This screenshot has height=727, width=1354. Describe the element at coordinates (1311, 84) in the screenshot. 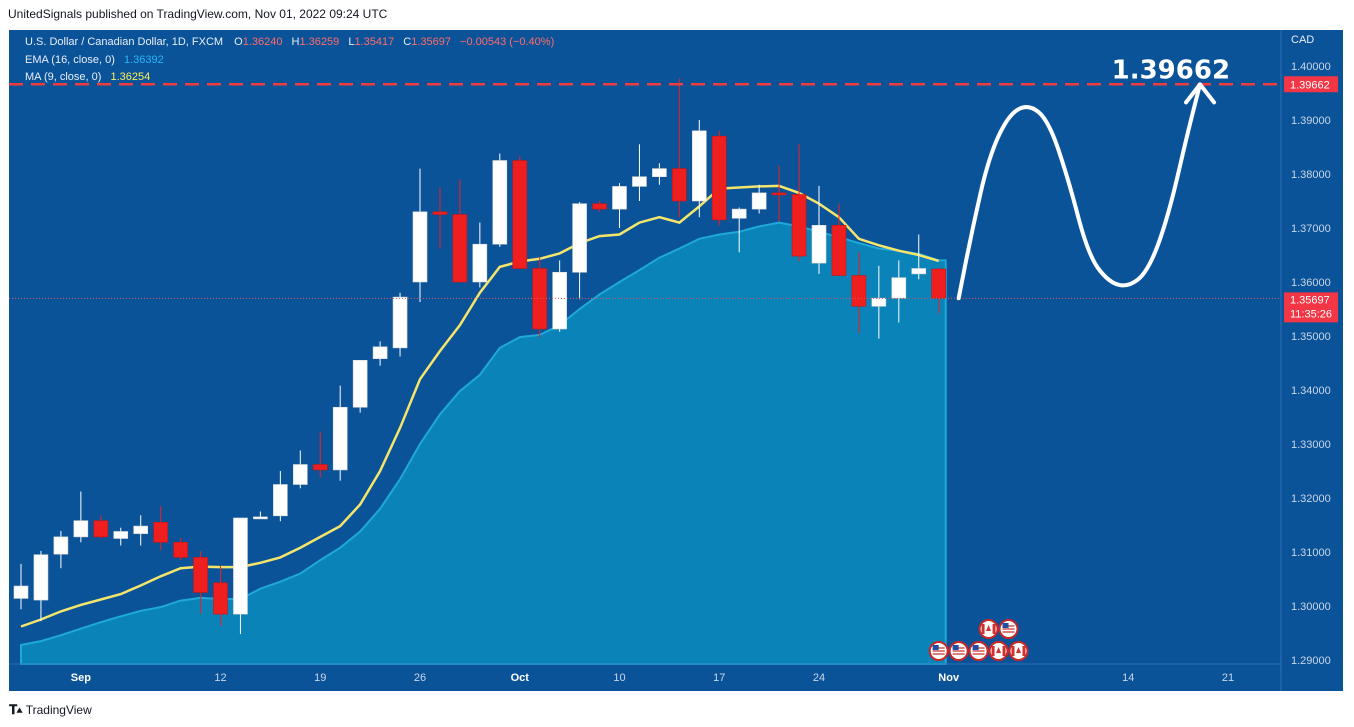

I see `target-price-badge` at that location.